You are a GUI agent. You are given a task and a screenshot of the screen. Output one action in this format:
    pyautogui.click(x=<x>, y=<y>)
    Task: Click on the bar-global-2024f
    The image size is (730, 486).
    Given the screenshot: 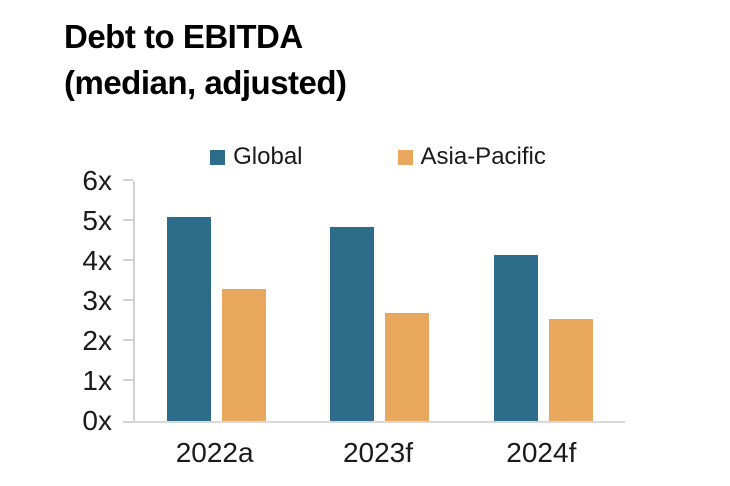 What is the action you would take?
    pyautogui.click(x=515, y=338)
    